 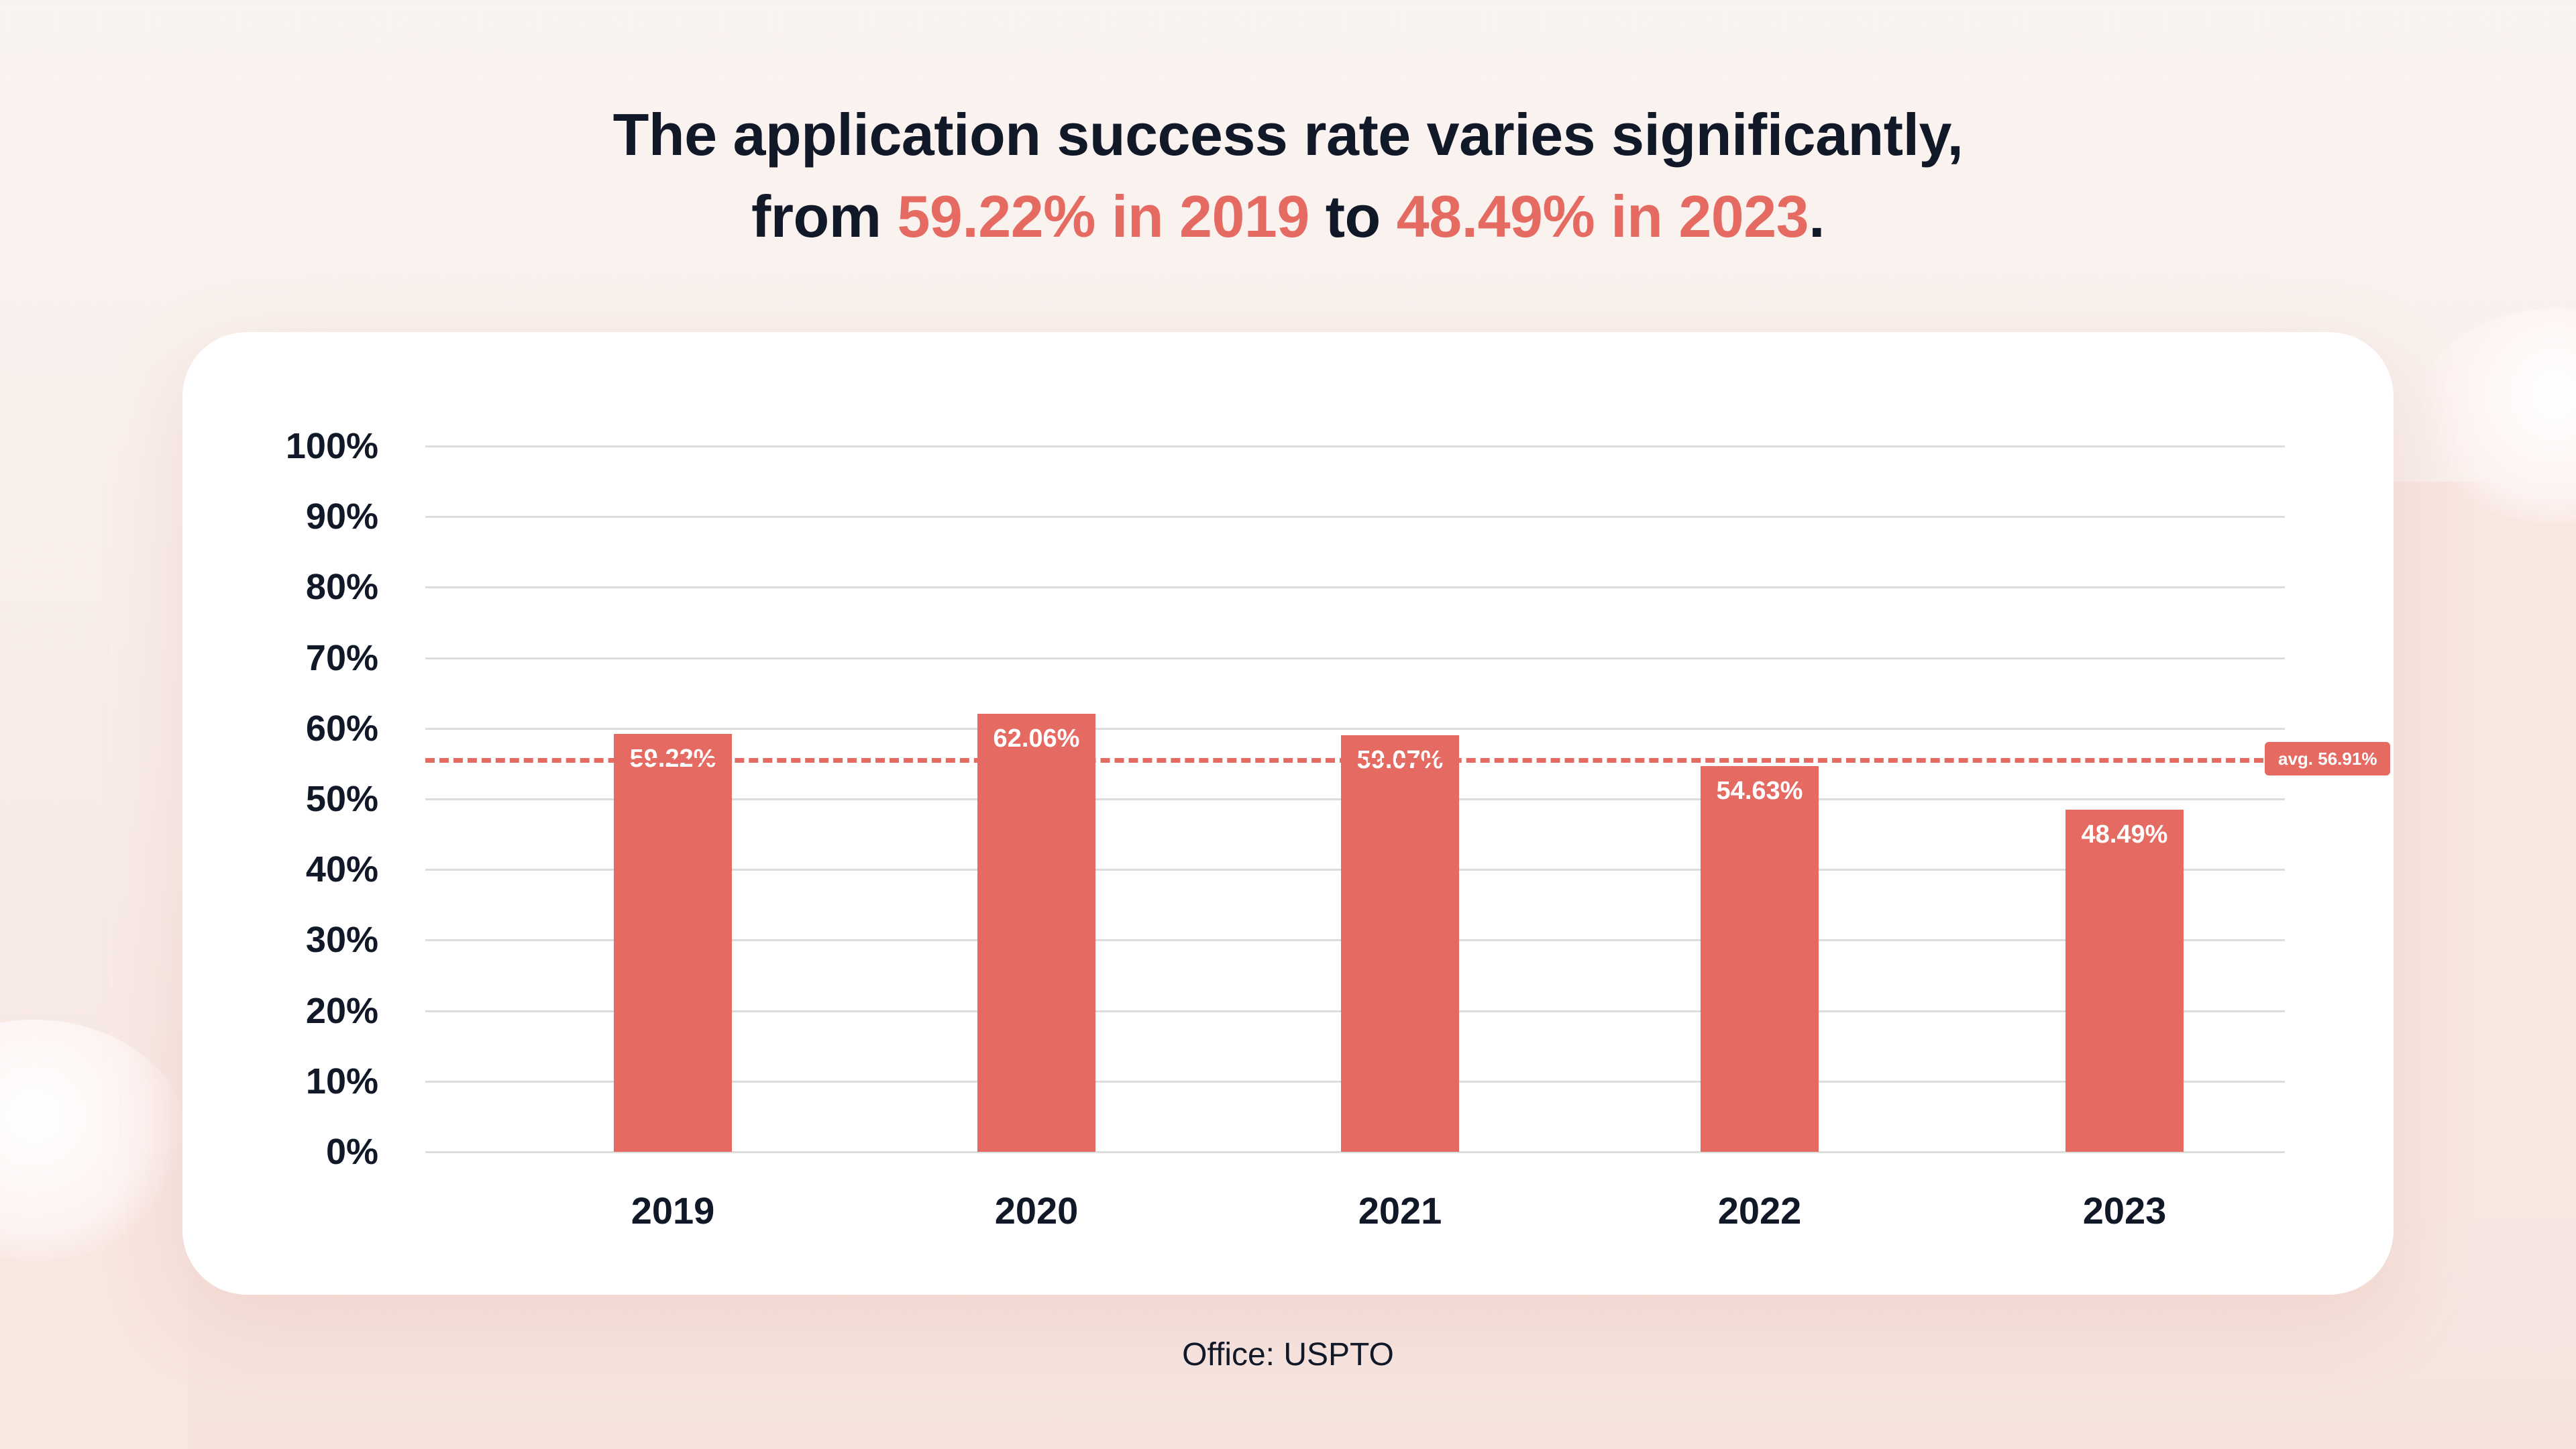 What do you see at coordinates (341, 657) in the screenshot?
I see `y-axis-tick-label: 70%` at bounding box center [341, 657].